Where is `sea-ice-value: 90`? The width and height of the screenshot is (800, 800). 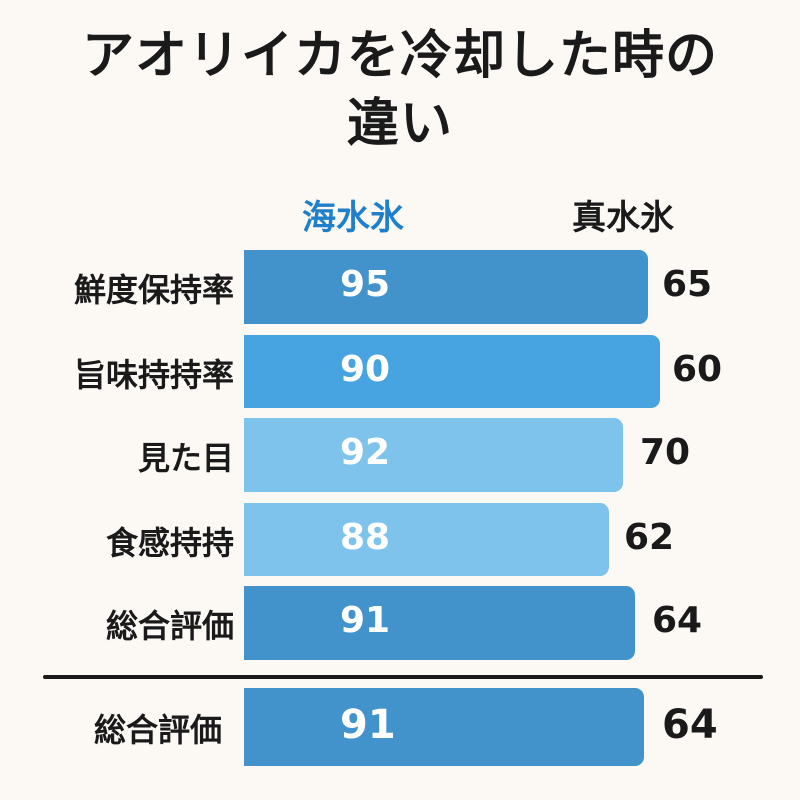 sea-ice-value: 90 is located at coordinates (365, 369).